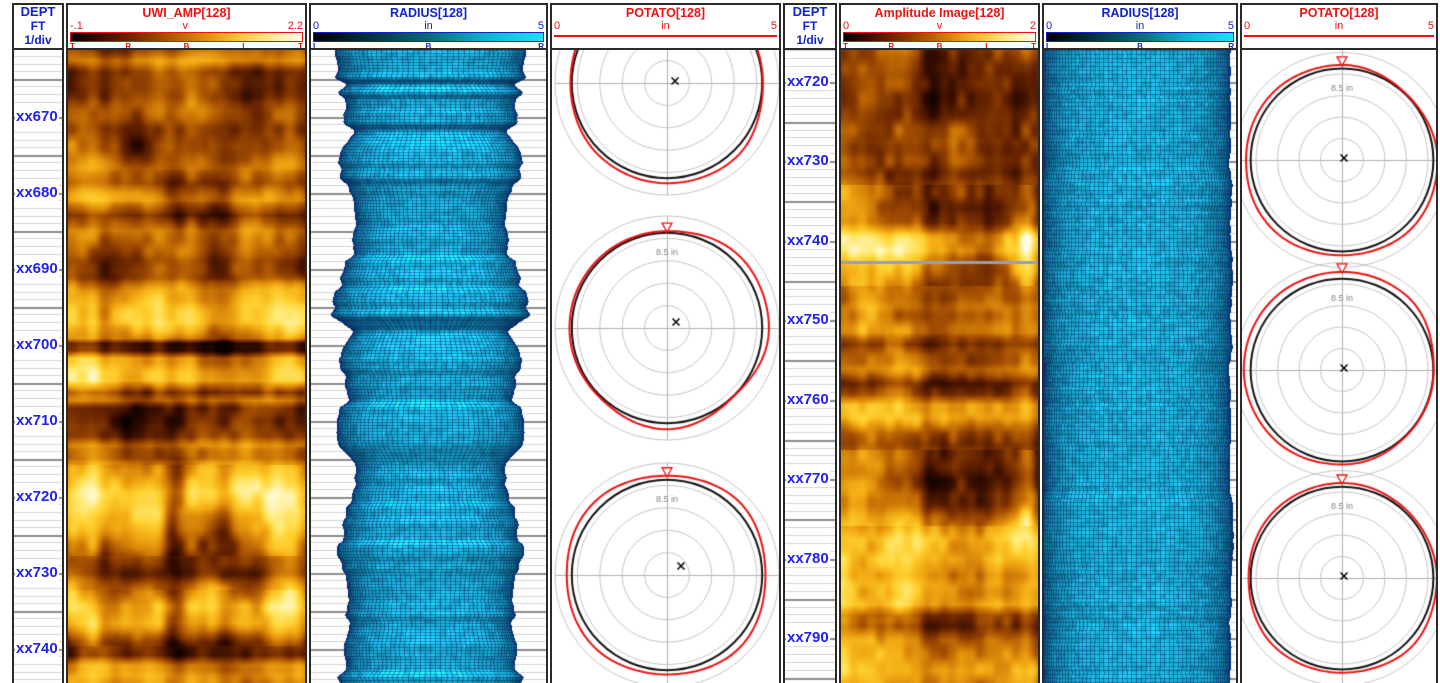 The width and height of the screenshot is (1440, 683). Describe the element at coordinates (245, 46) in the screenshot. I see `azimuth-tick-left: L` at that location.